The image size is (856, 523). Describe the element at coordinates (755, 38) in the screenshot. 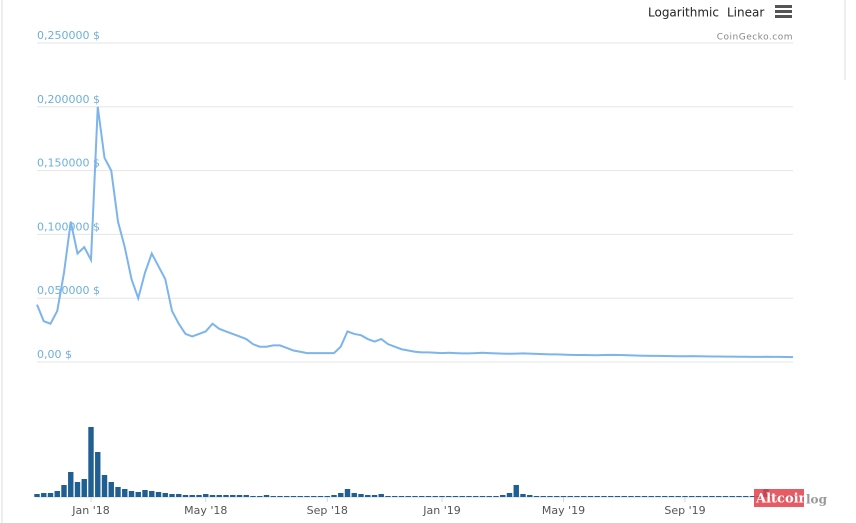

I see `credits: CoinGecko.com` at that location.